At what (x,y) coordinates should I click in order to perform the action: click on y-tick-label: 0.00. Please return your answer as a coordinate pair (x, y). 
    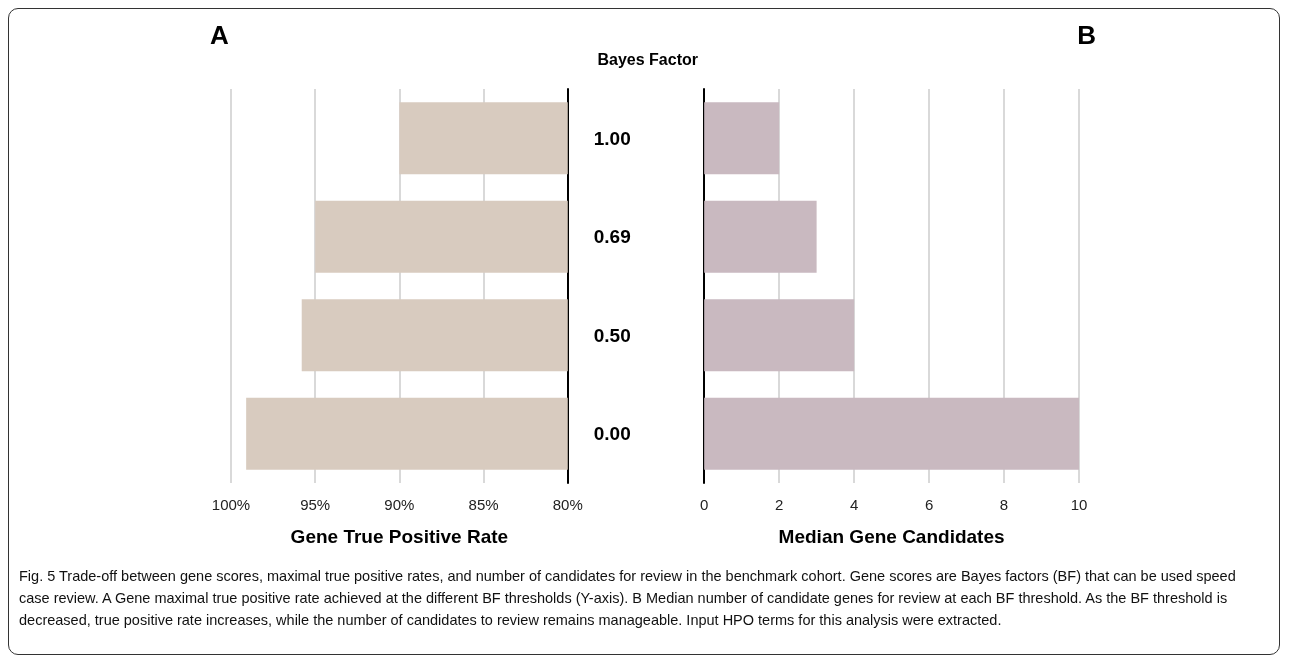
    Looking at the image, I should click on (612, 434).